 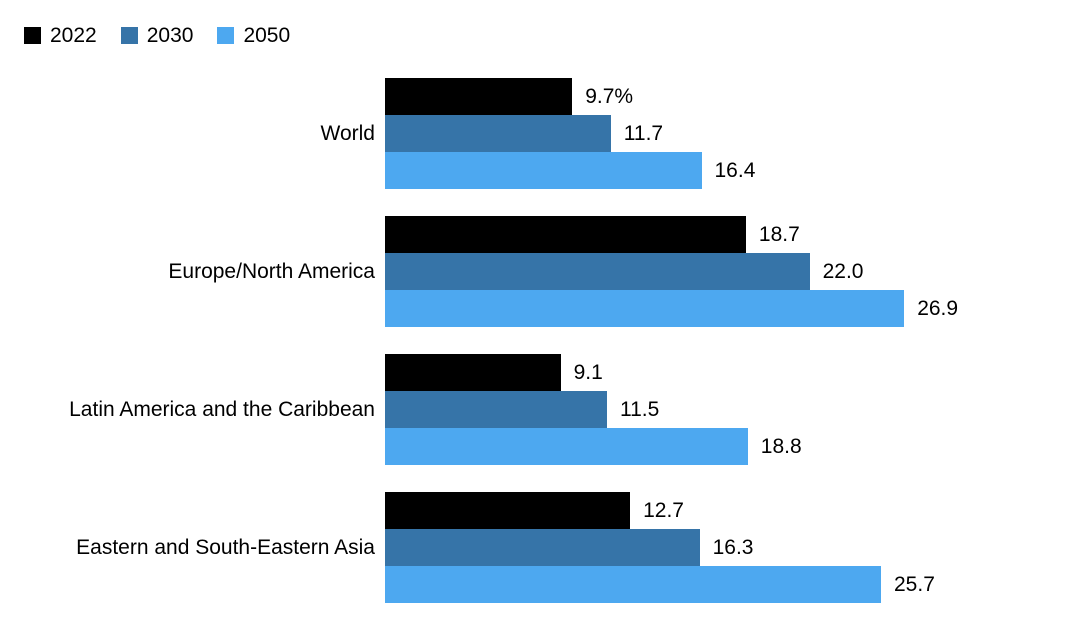 What do you see at coordinates (473, 372) in the screenshot?
I see `bar-latam-2022` at bounding box center [473, 372].